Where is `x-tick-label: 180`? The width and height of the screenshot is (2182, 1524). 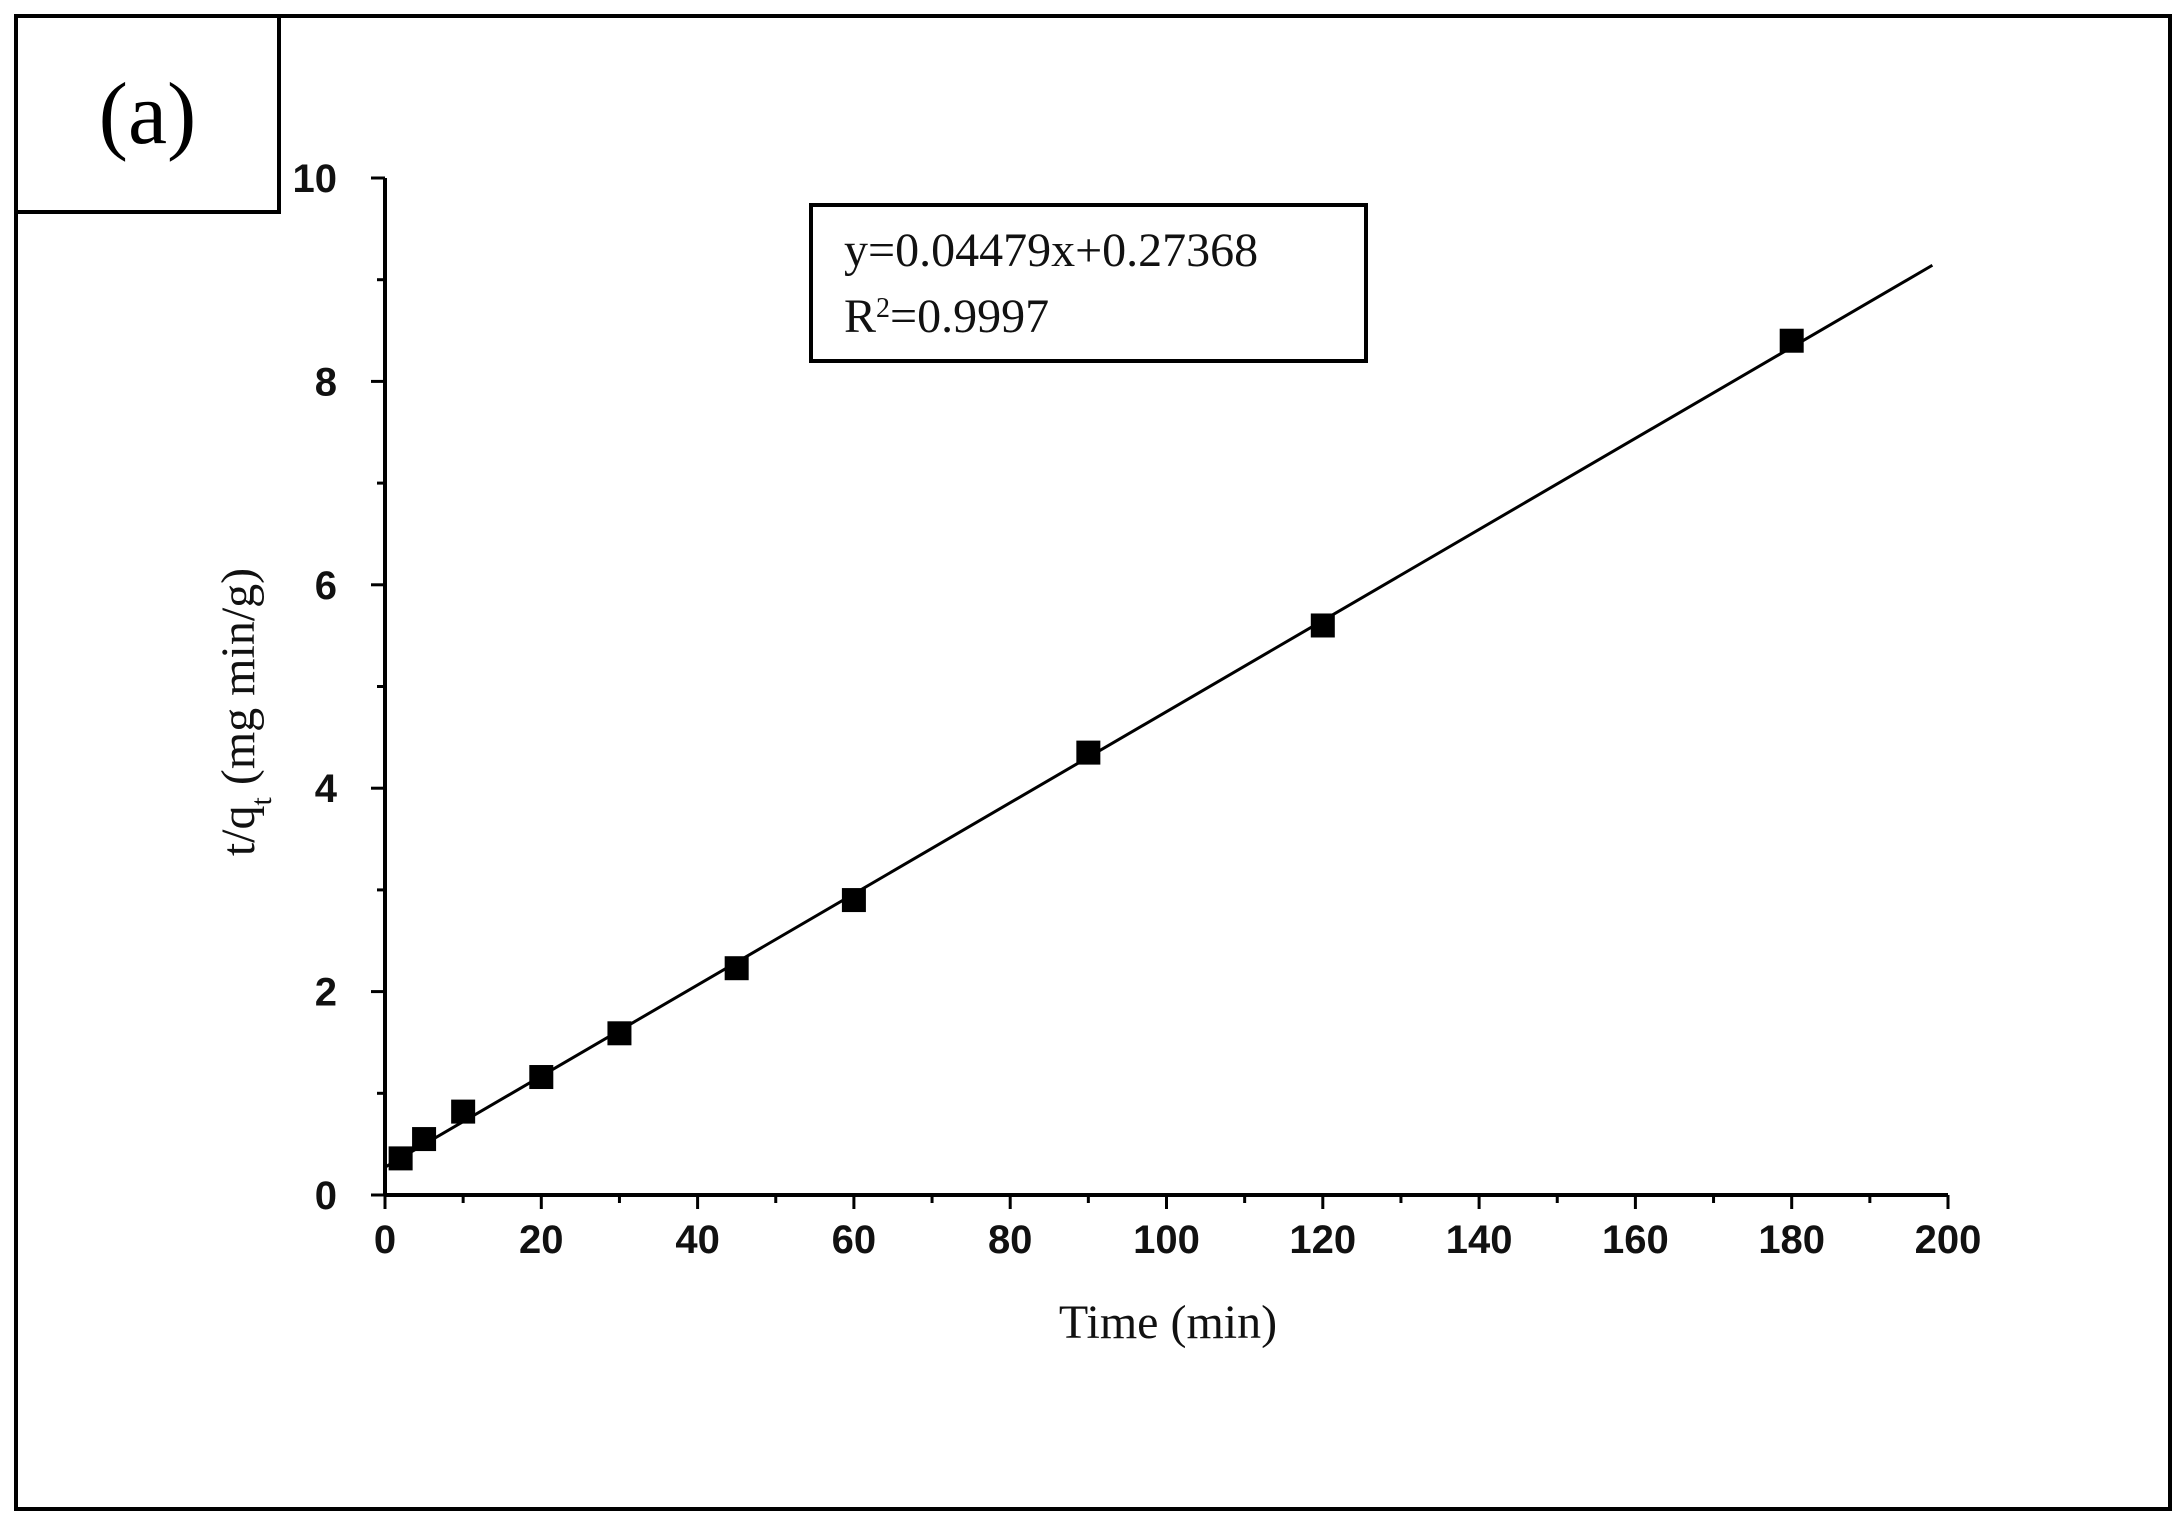 x-tick-label: 180 is located at coordinates (1791, 1240).